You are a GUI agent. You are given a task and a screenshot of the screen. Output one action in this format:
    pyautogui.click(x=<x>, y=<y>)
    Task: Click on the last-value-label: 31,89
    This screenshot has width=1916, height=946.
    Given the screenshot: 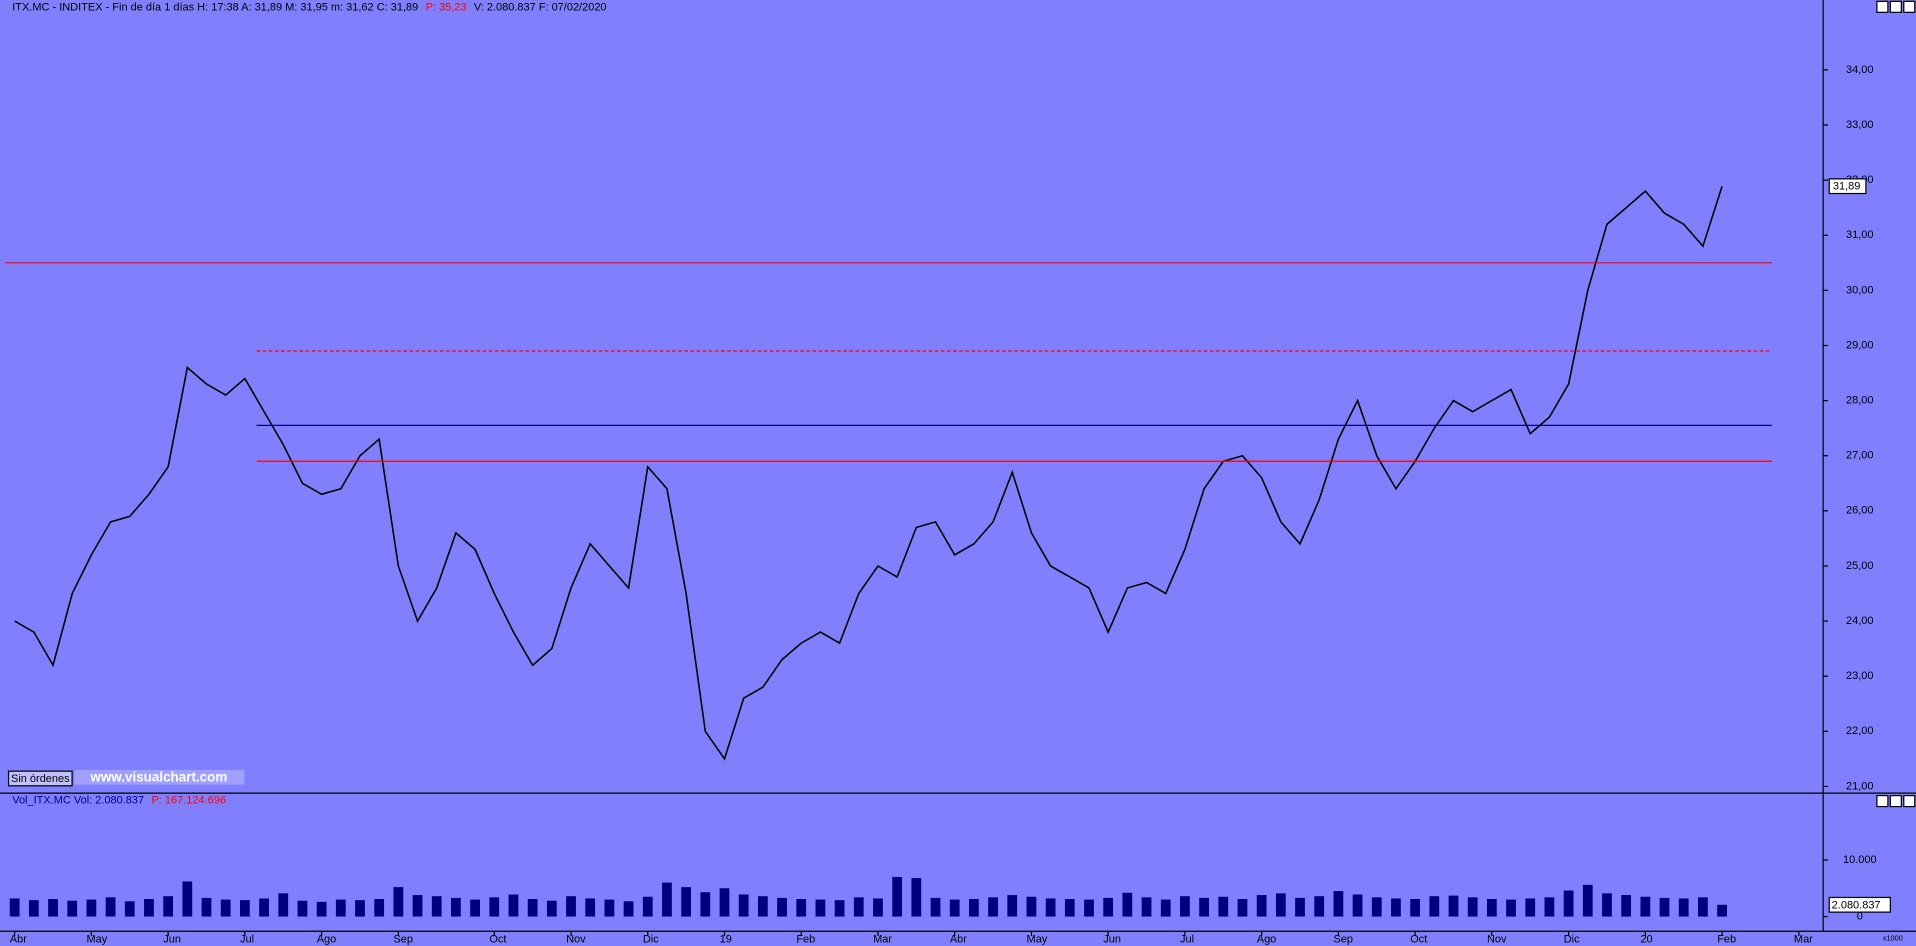 What is the action you would take?
    pyautogui.click(x=1847, y=187)
    